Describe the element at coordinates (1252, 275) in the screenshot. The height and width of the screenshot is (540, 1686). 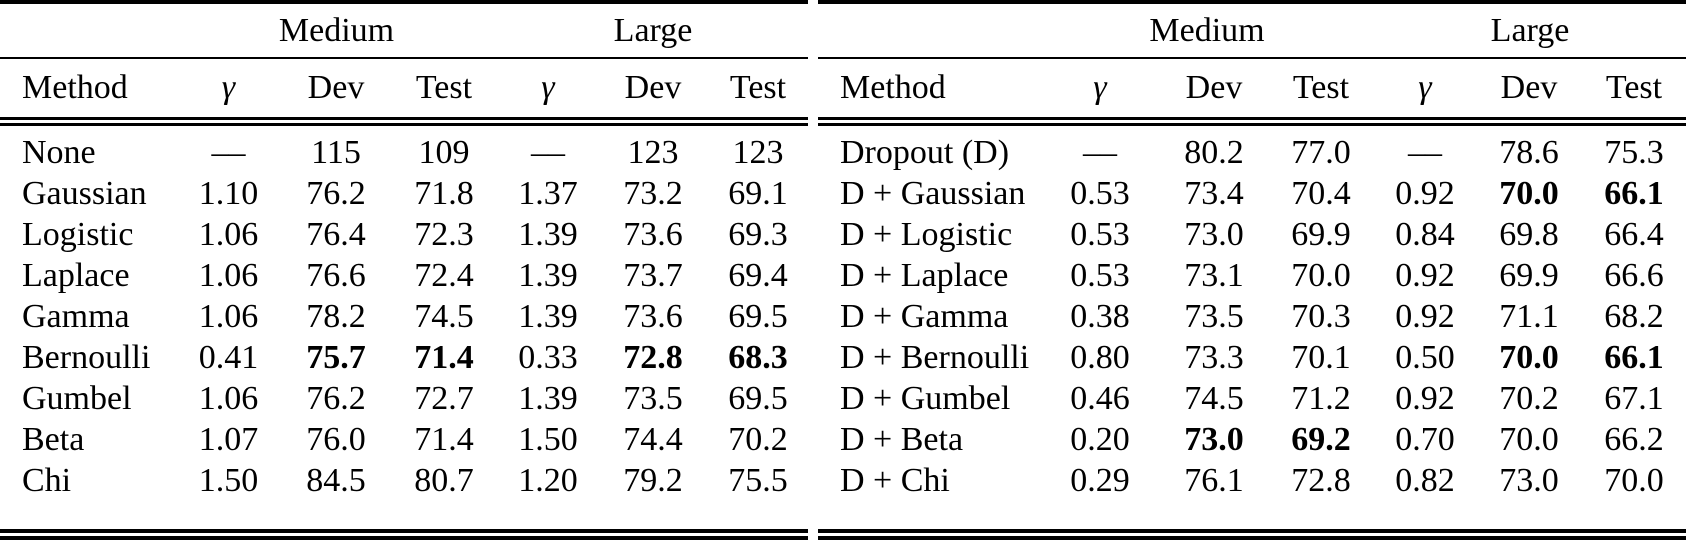
I see `table-row: D + Laplace 0.53 73.1 70.0 0.92 69.9 66.6` at that location.